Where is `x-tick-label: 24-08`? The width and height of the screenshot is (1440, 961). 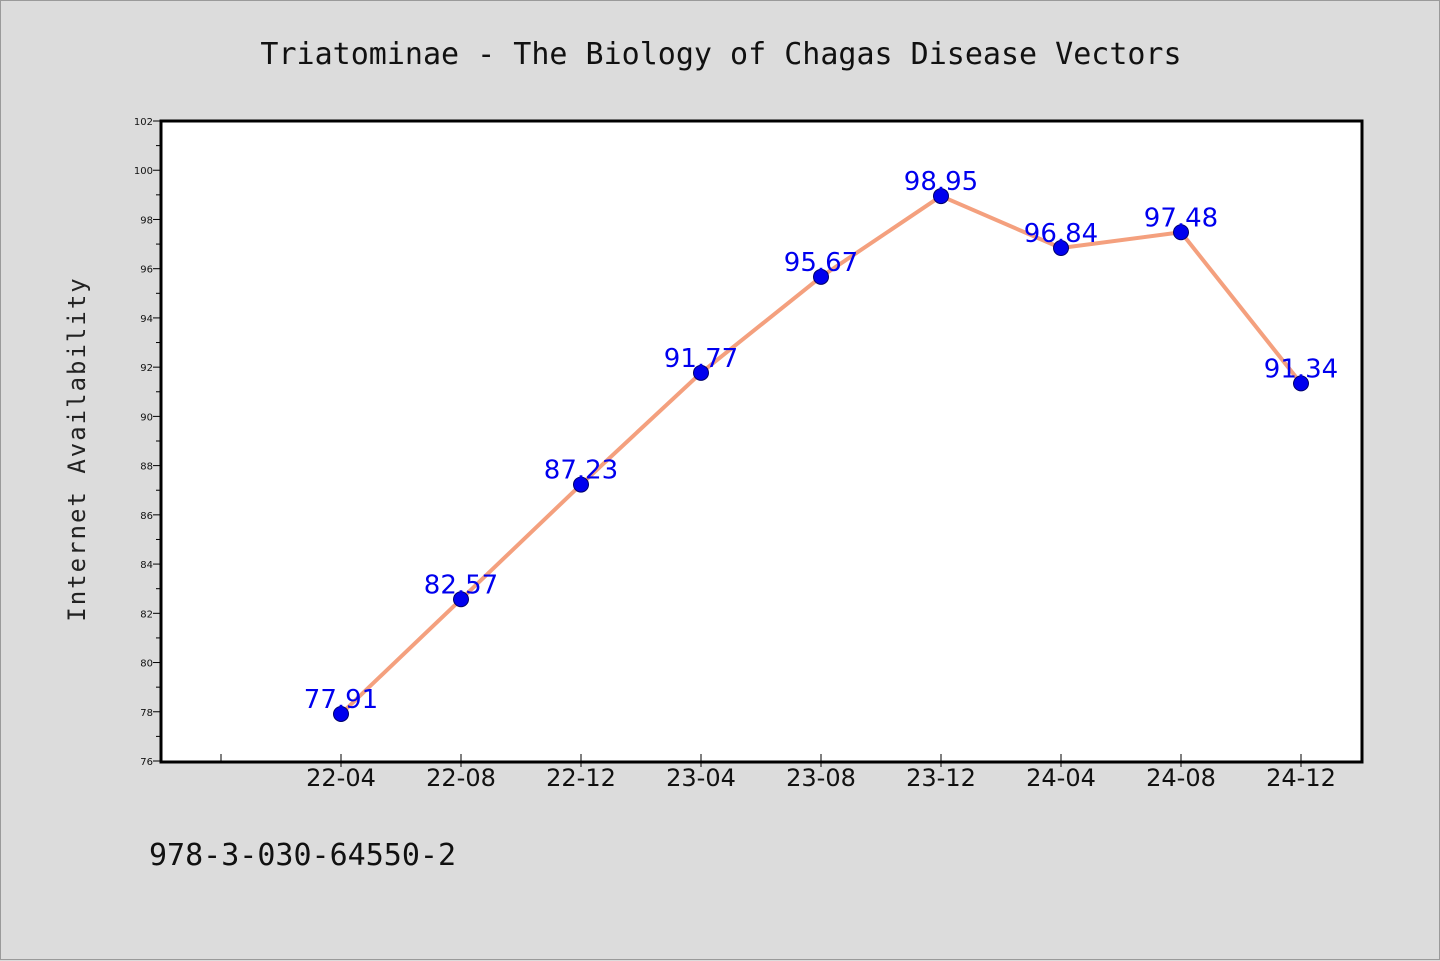 x-tick-label: 24-08 is located at coordinates (1181, 778).